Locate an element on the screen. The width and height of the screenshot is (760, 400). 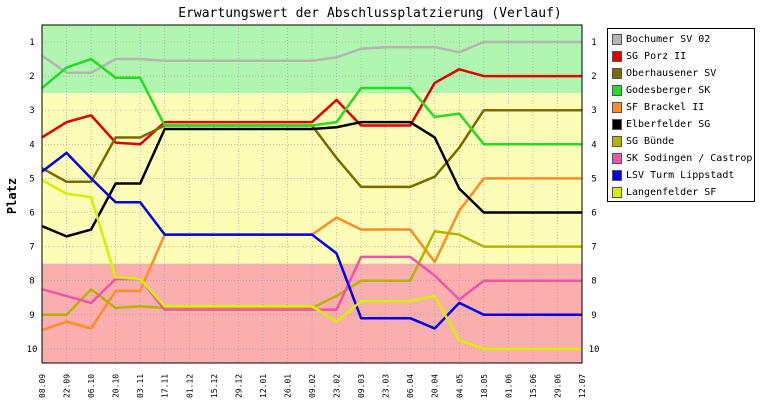
legend-item: Elberfelder SG is located at coordinates (682, 125).